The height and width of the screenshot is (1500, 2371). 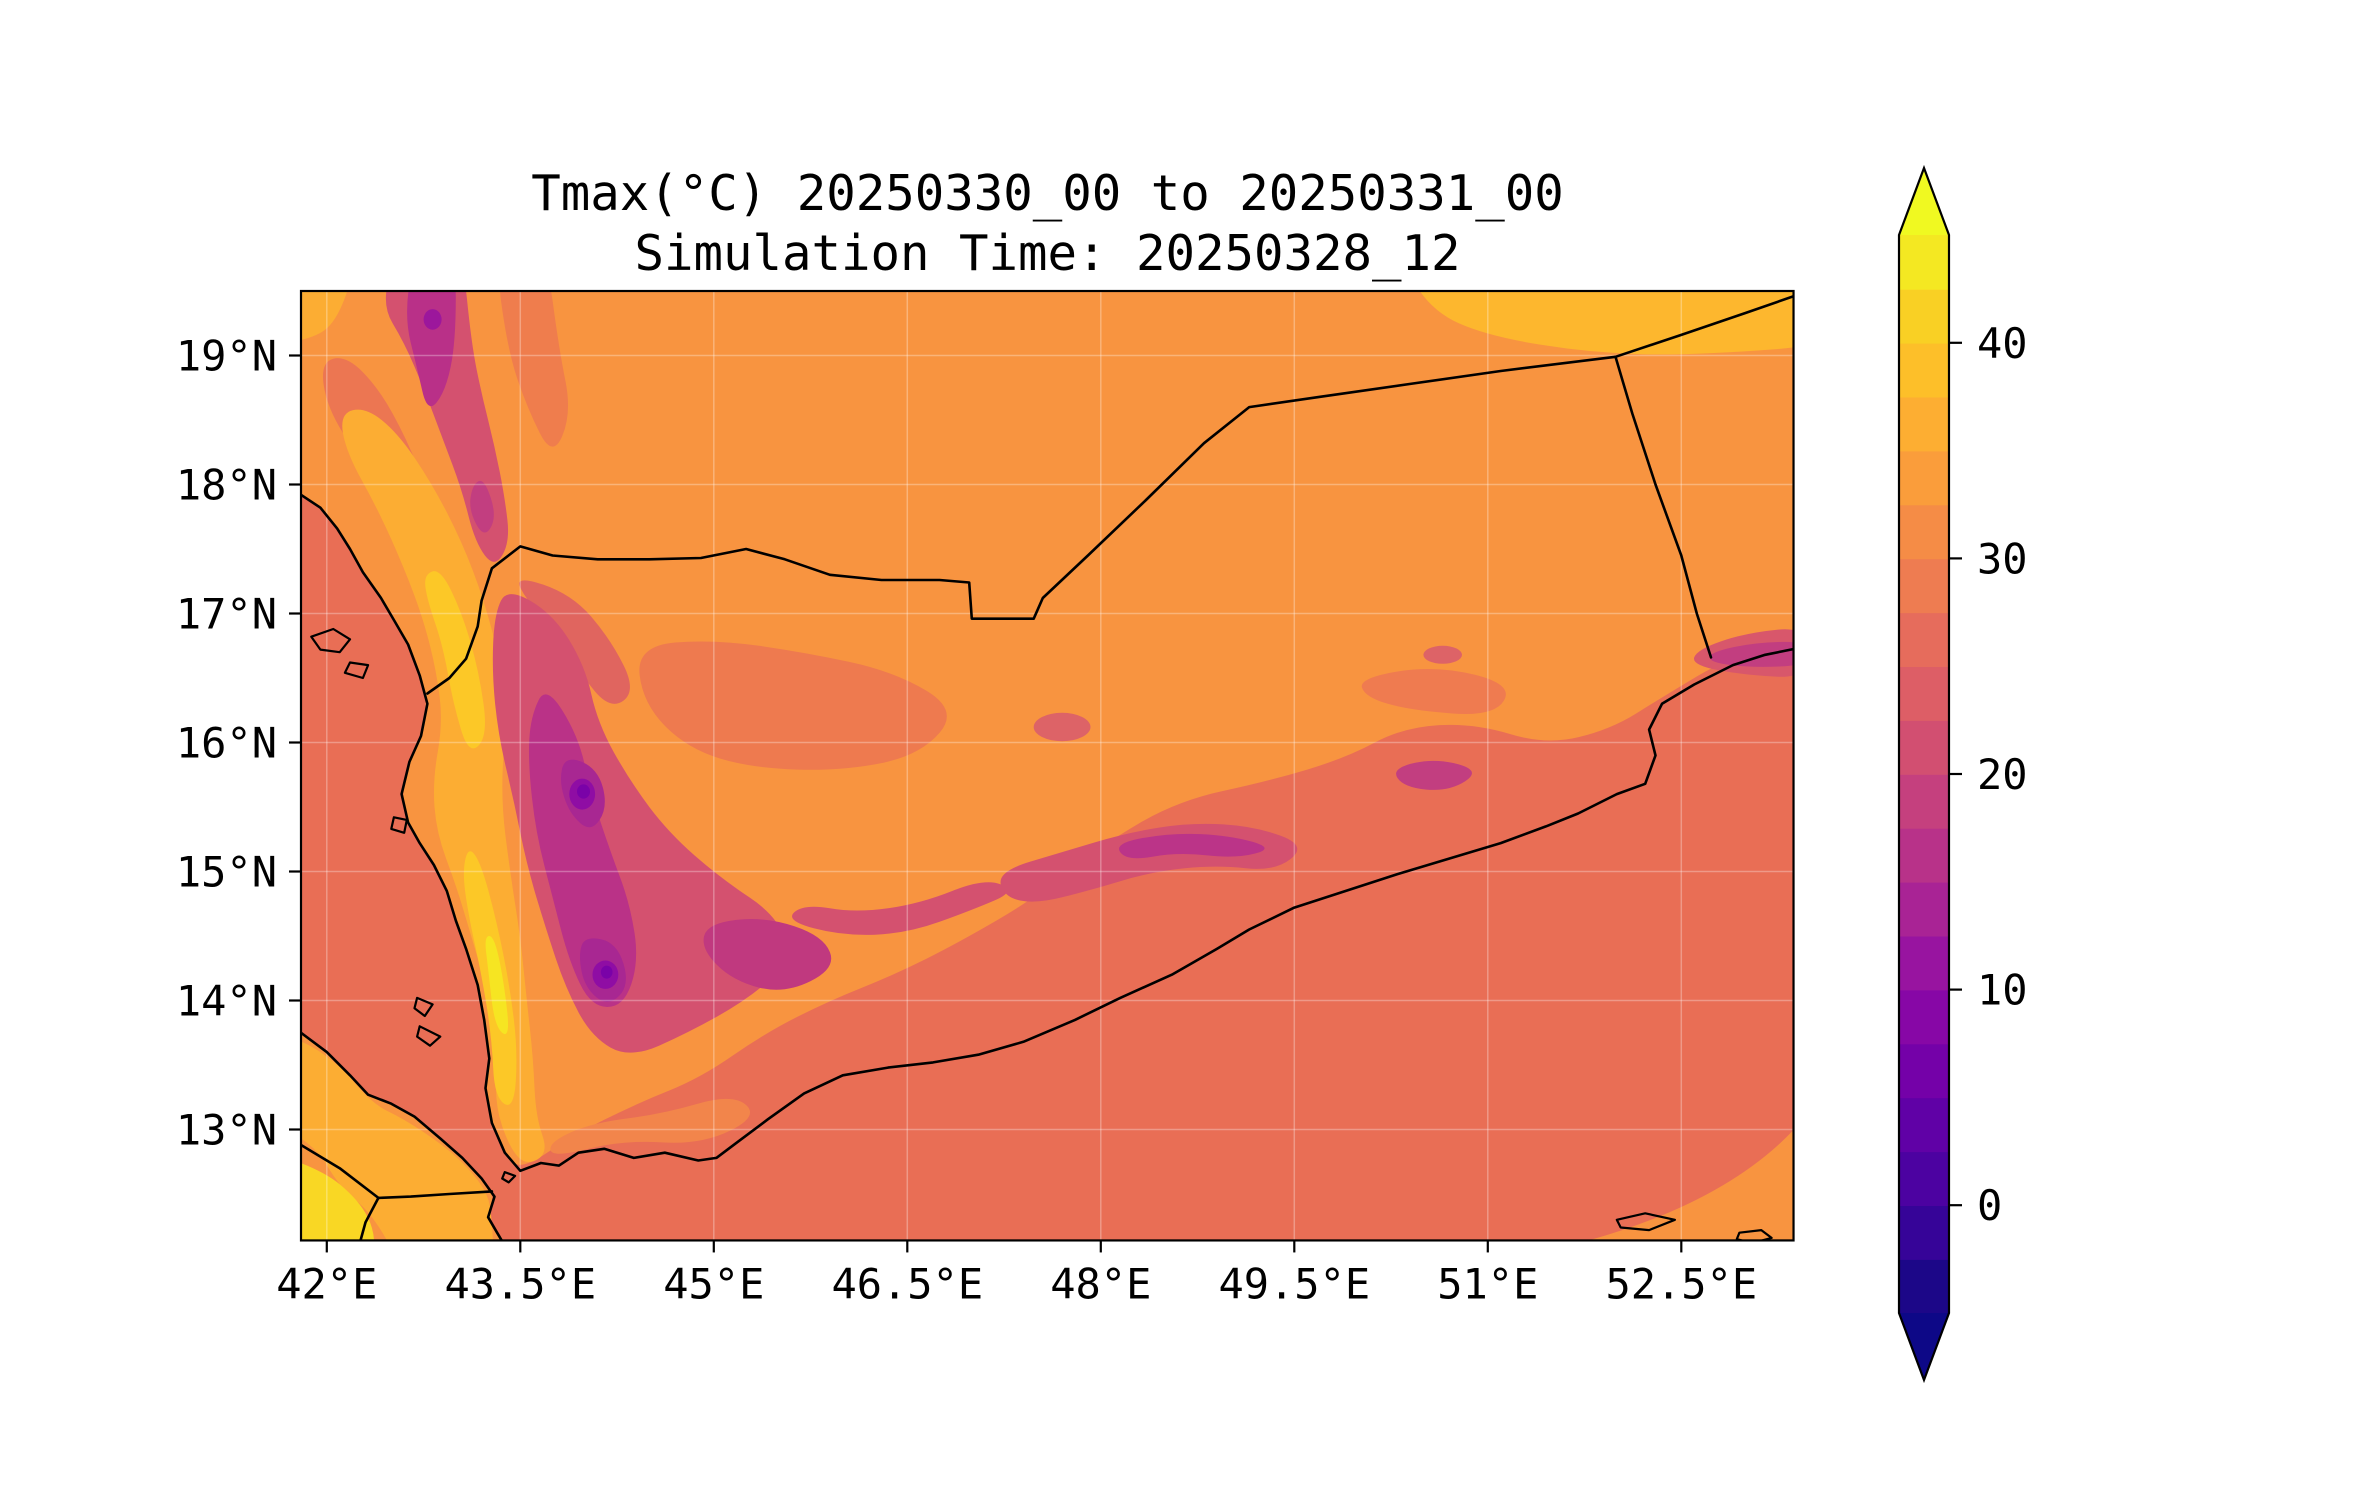 I want to click on y-tick-label: 16°N, so click(x=226, y=743).